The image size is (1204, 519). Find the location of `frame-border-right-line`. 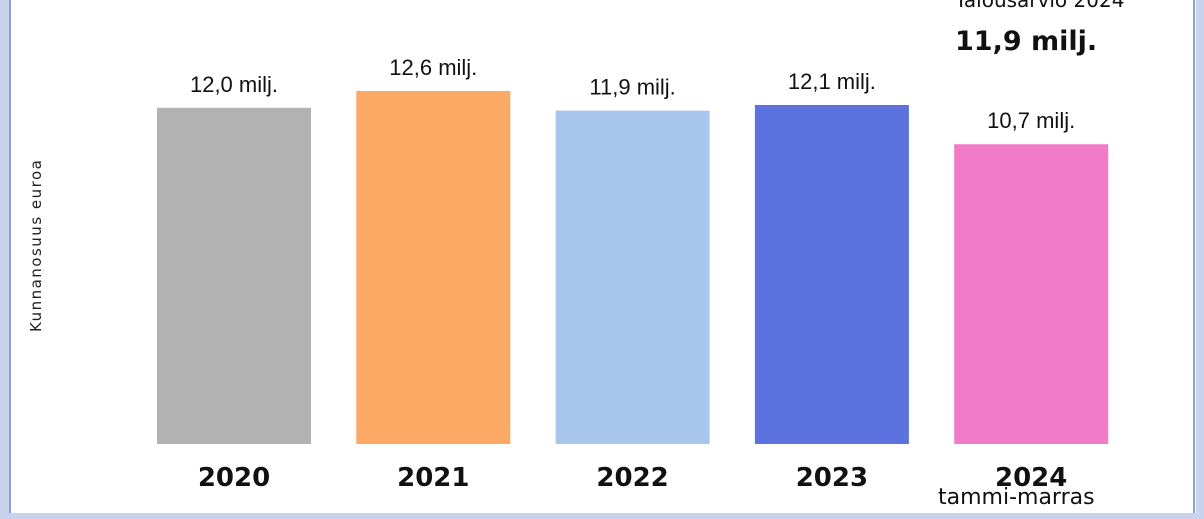

frame-border-right-line is located at coordinates (1194, 259).